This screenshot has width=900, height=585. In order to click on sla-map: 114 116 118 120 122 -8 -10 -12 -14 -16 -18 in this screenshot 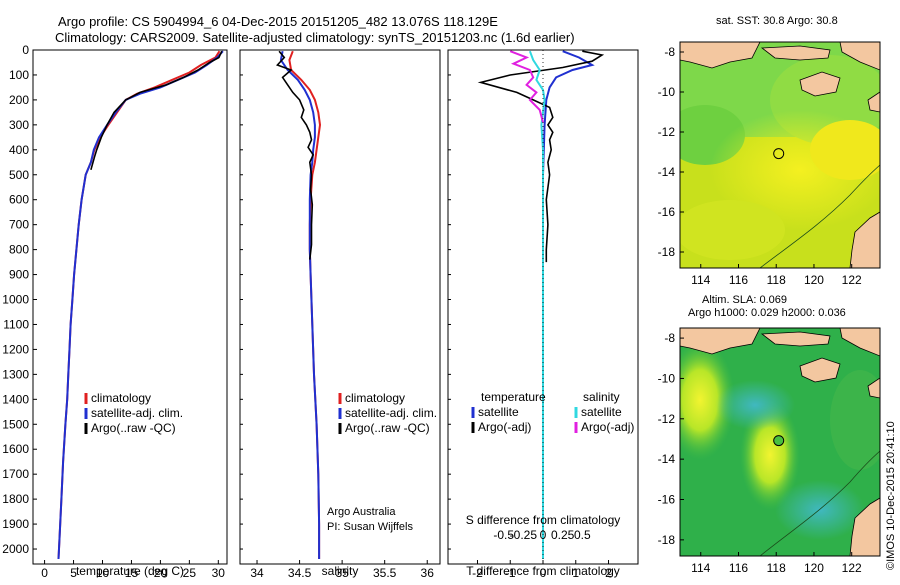, I will do `click(769, 451)`.